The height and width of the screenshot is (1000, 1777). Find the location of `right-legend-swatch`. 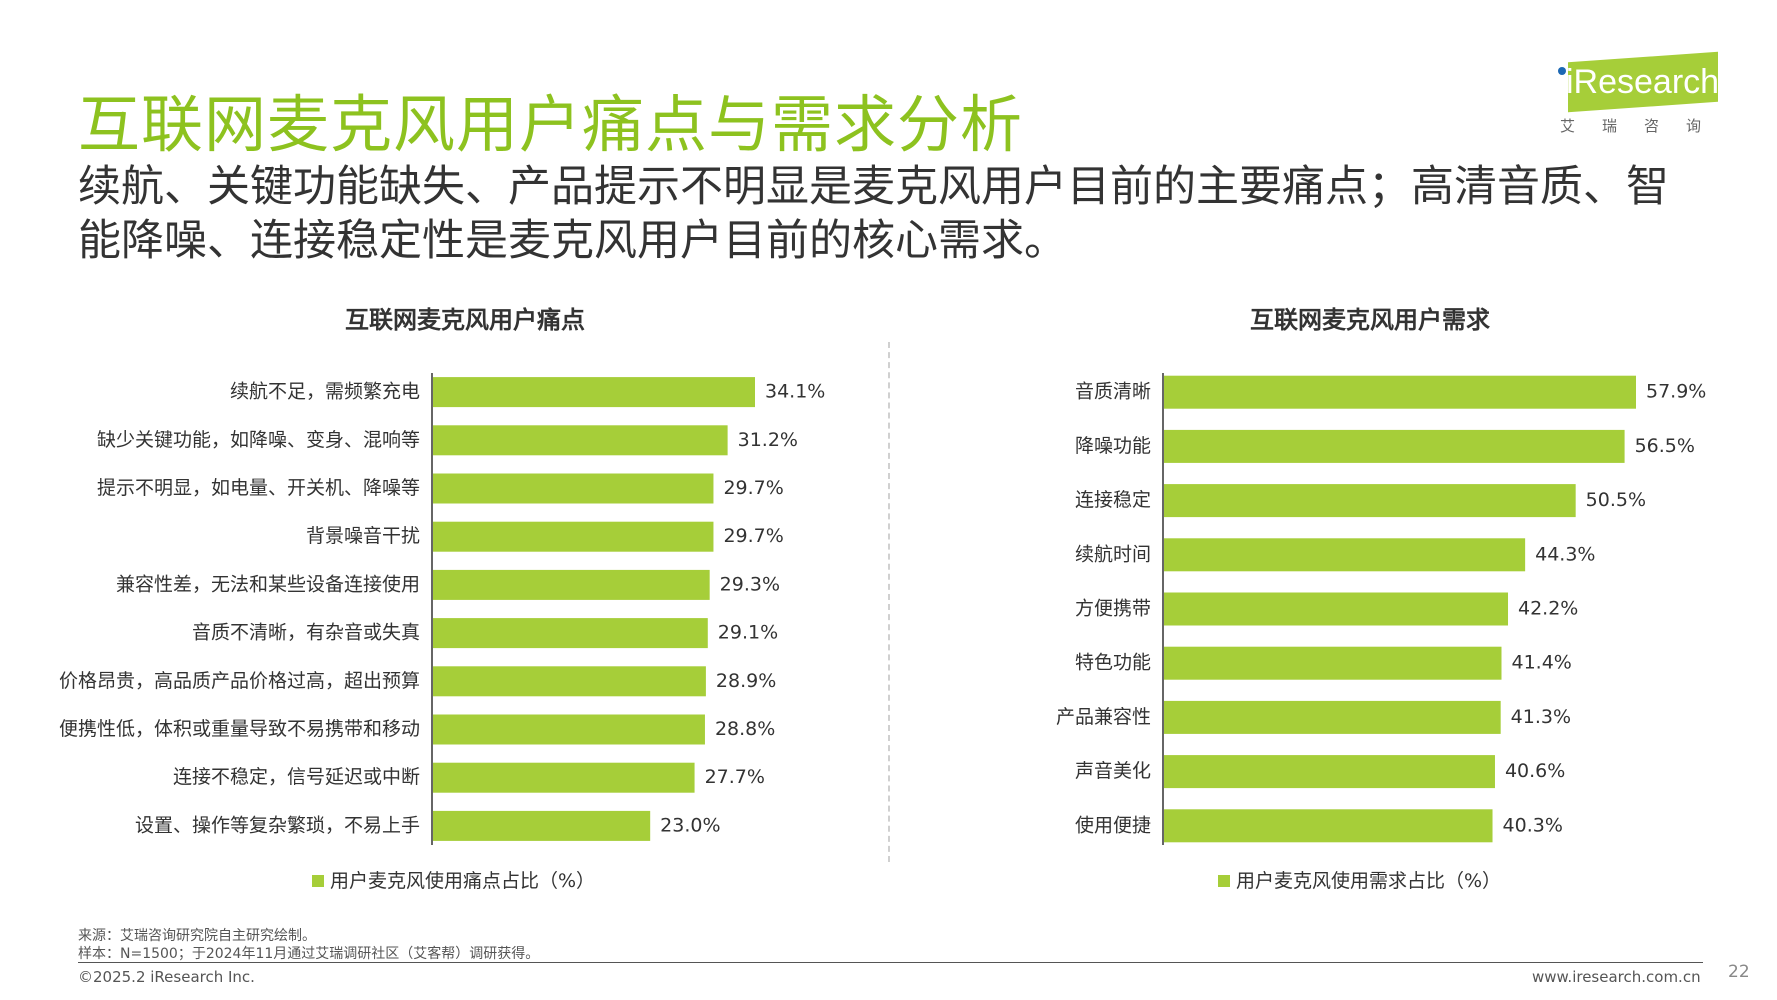

right-legend-swatch is located at coordinates (1224, 881).